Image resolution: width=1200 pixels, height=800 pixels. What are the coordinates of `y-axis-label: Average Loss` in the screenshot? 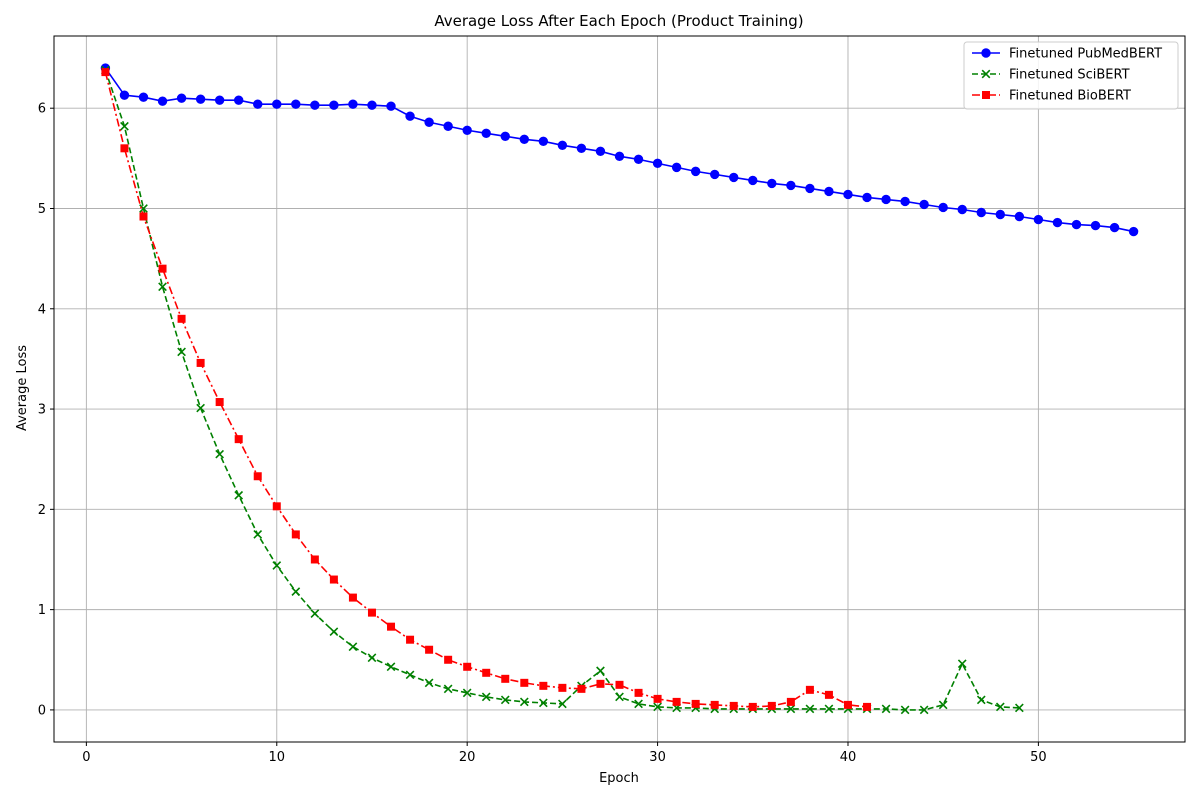 It's located at (22, 388).